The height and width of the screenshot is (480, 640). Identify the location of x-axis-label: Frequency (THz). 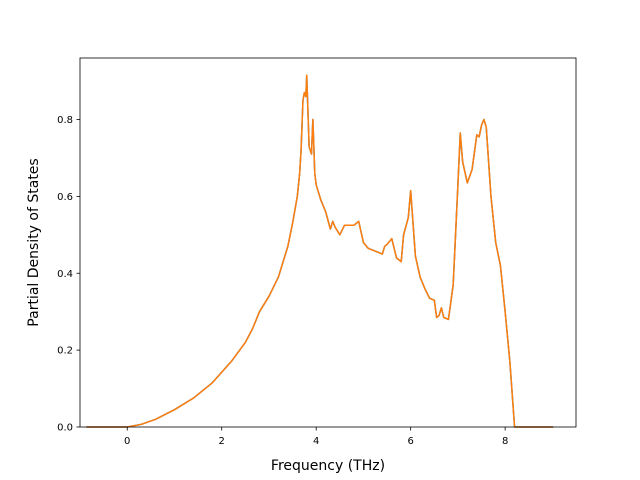
(328, 466).